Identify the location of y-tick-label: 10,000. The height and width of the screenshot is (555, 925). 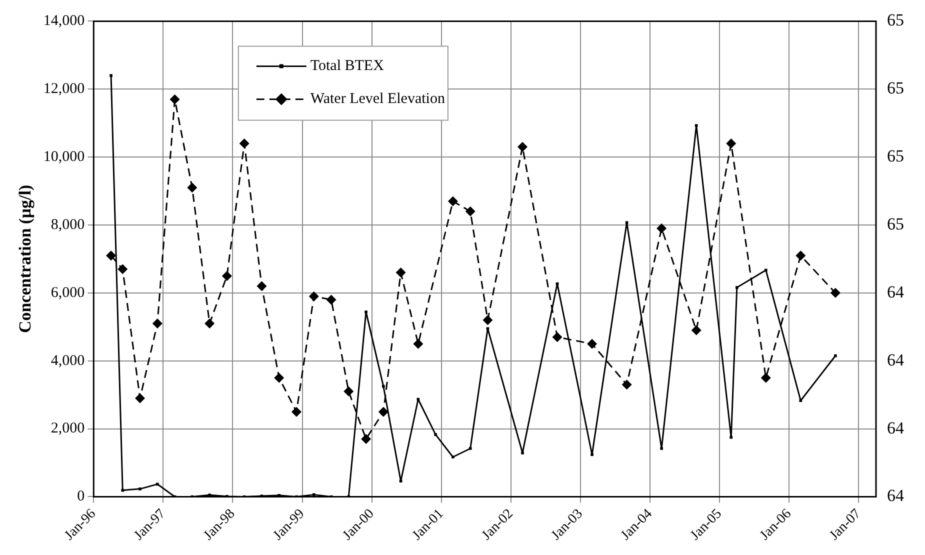
(64, 157).